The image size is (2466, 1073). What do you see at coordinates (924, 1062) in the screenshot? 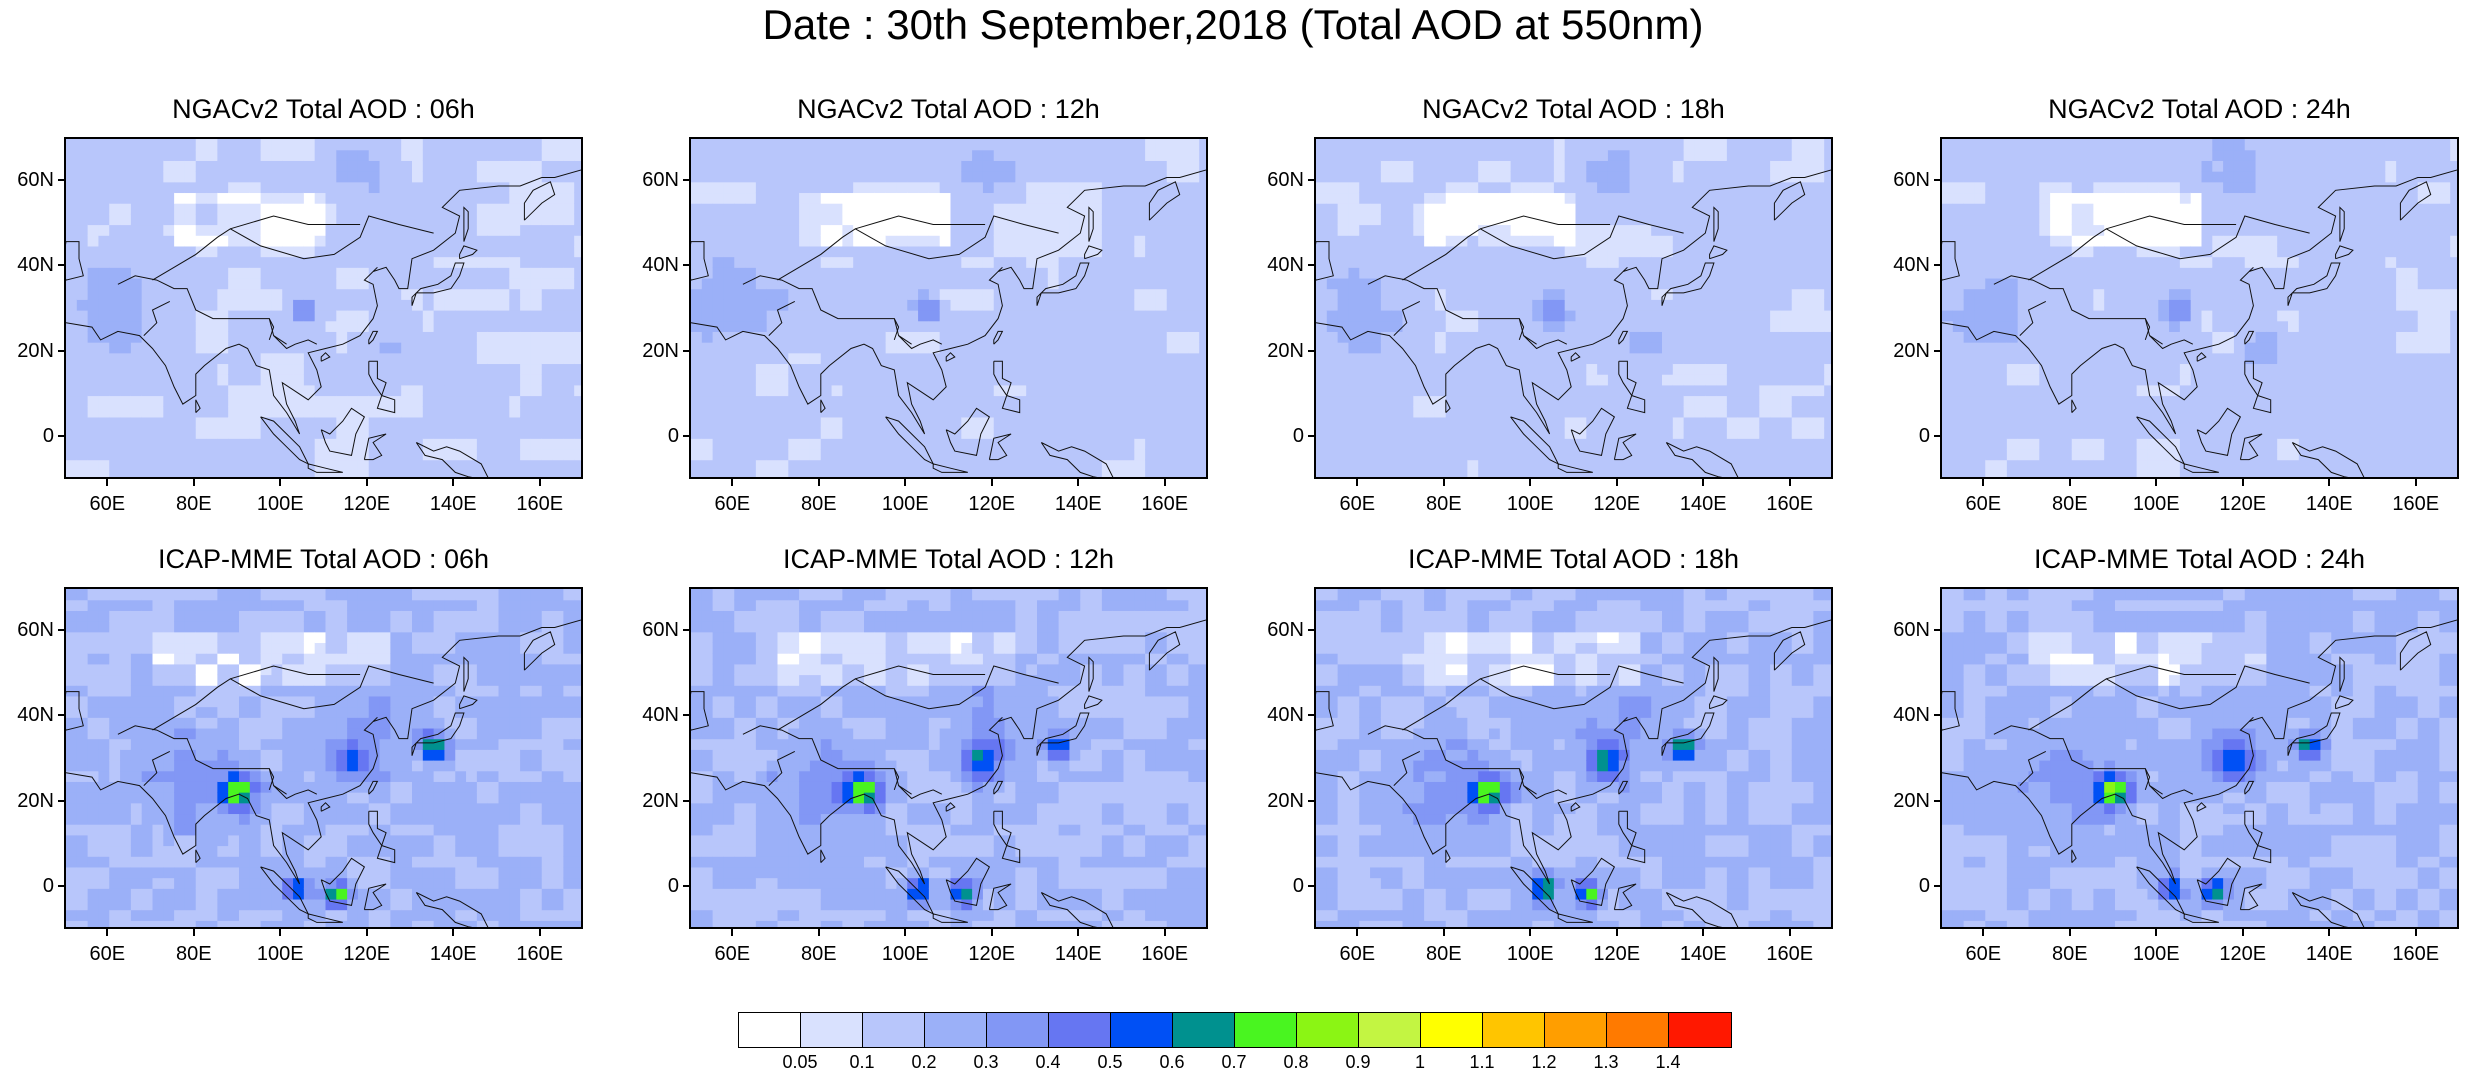
I see `colorbar-label: 0.2` at bounding box center [924, 1062].